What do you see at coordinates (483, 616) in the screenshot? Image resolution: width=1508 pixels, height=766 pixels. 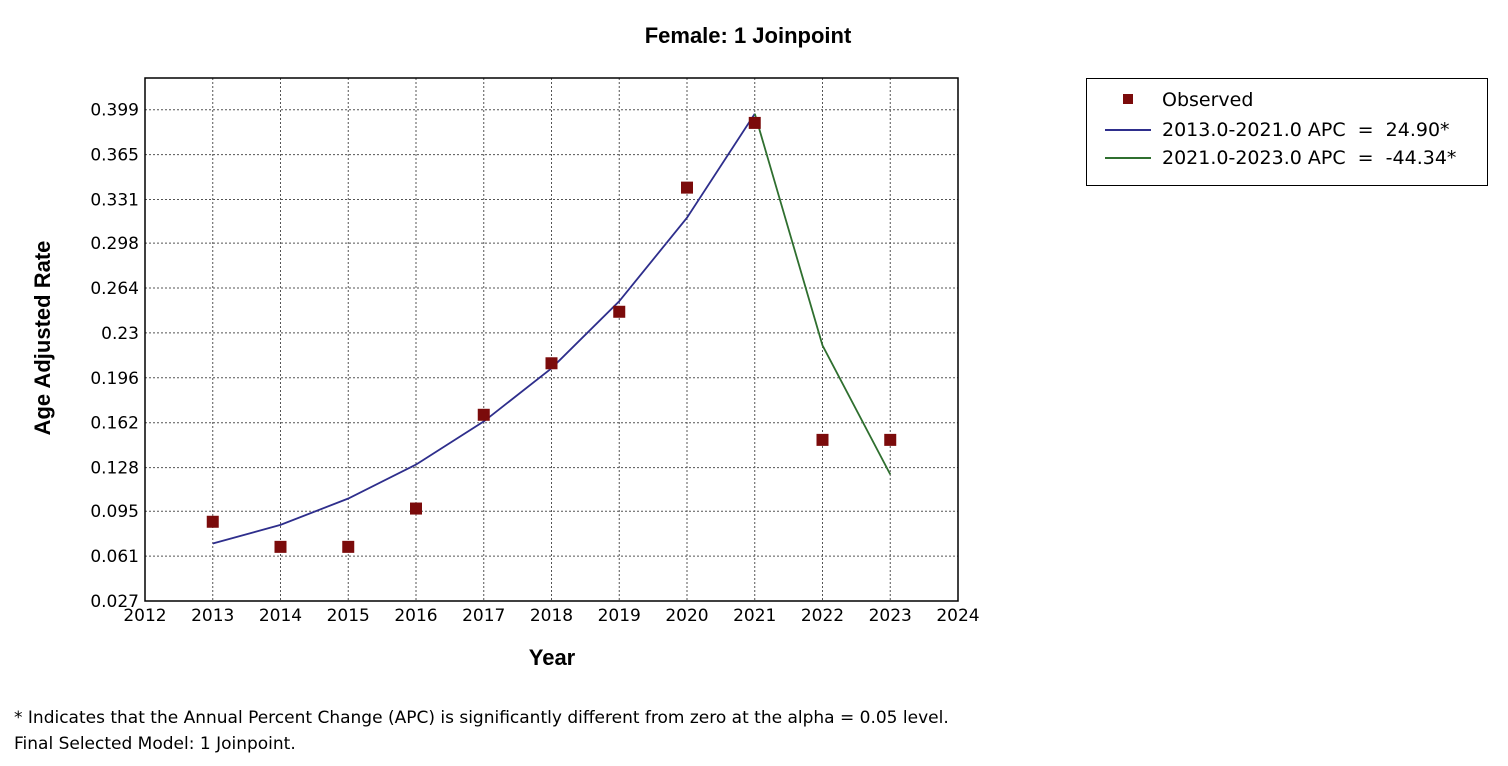 I see `x-tick-label: 2017` at bounding box center [483, 616].